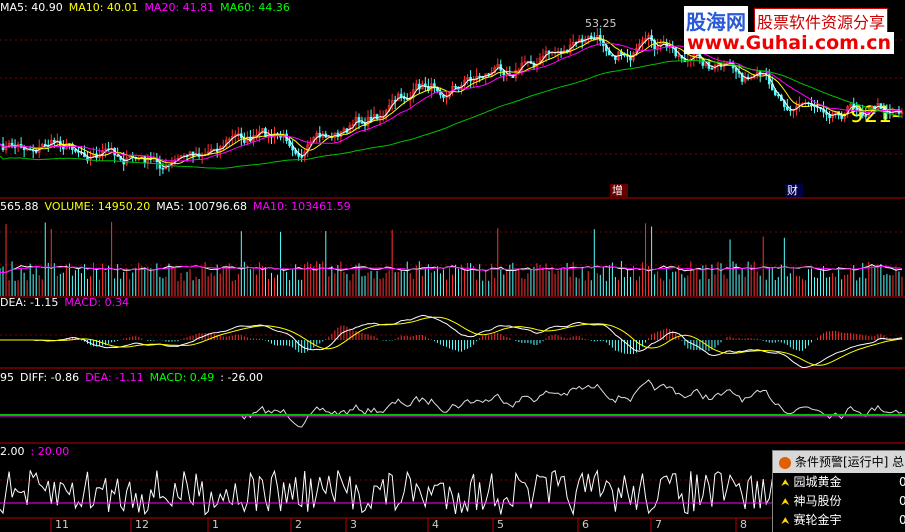 The height and width of the screenshot is (532, 905). What do you see at coordinates (500, 524) in the screenshot?
I see `x-tick-label: 5` at bounding box center [500, 524].